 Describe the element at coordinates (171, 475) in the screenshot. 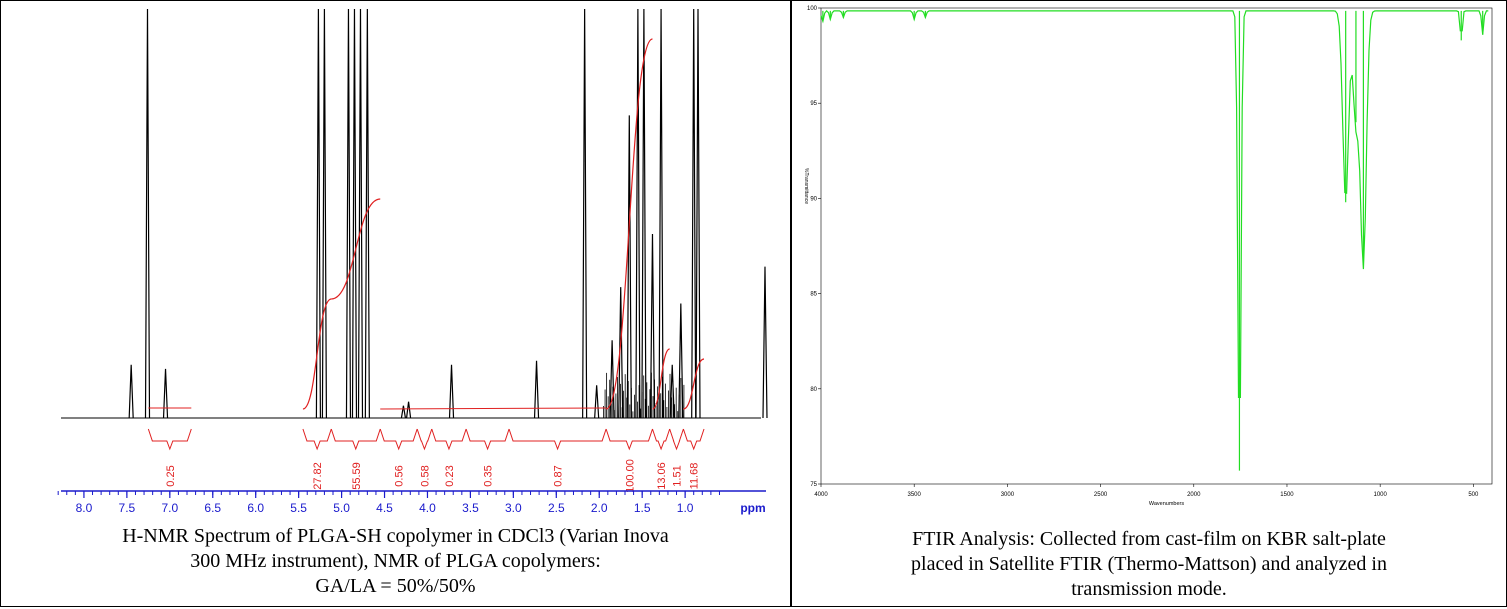

I see `nmr-integral-label: 0.25` at that location.